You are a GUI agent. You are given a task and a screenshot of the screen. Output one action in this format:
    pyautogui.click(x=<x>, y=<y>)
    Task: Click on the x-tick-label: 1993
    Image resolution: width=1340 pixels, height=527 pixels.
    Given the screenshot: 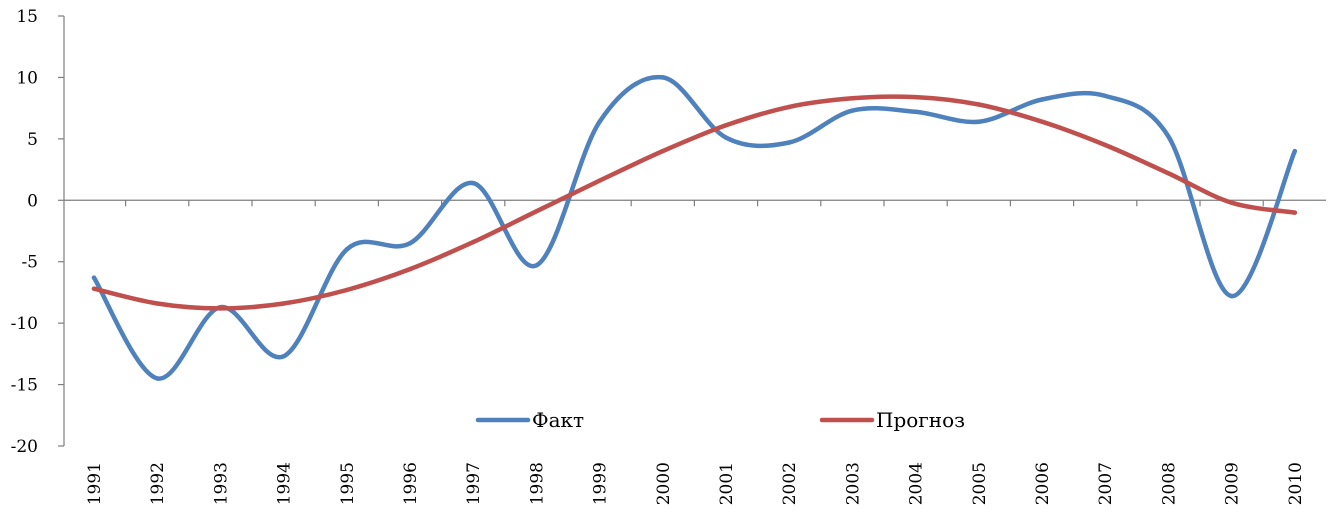 What is the action you would take?
    pyautogui.click(x=221, y=483)
    